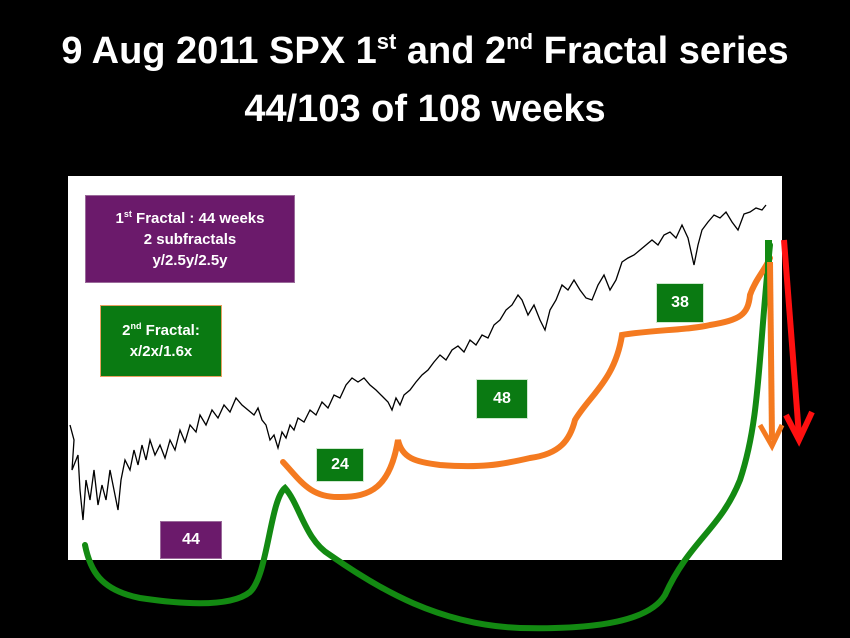 This screenshot has height=638, width=850. What do you see at coordinates (771, 437) in the screenshot?
I see `orange-arrow-head` at bounding box center [771, 437].